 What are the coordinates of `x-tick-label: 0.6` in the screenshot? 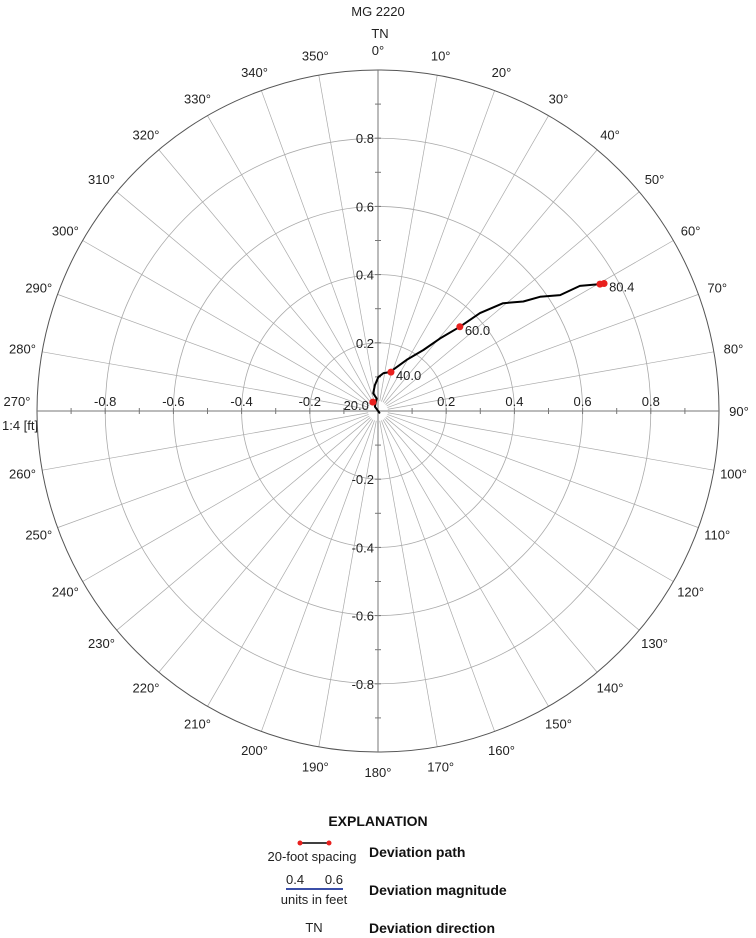 It's located at (583, 401).